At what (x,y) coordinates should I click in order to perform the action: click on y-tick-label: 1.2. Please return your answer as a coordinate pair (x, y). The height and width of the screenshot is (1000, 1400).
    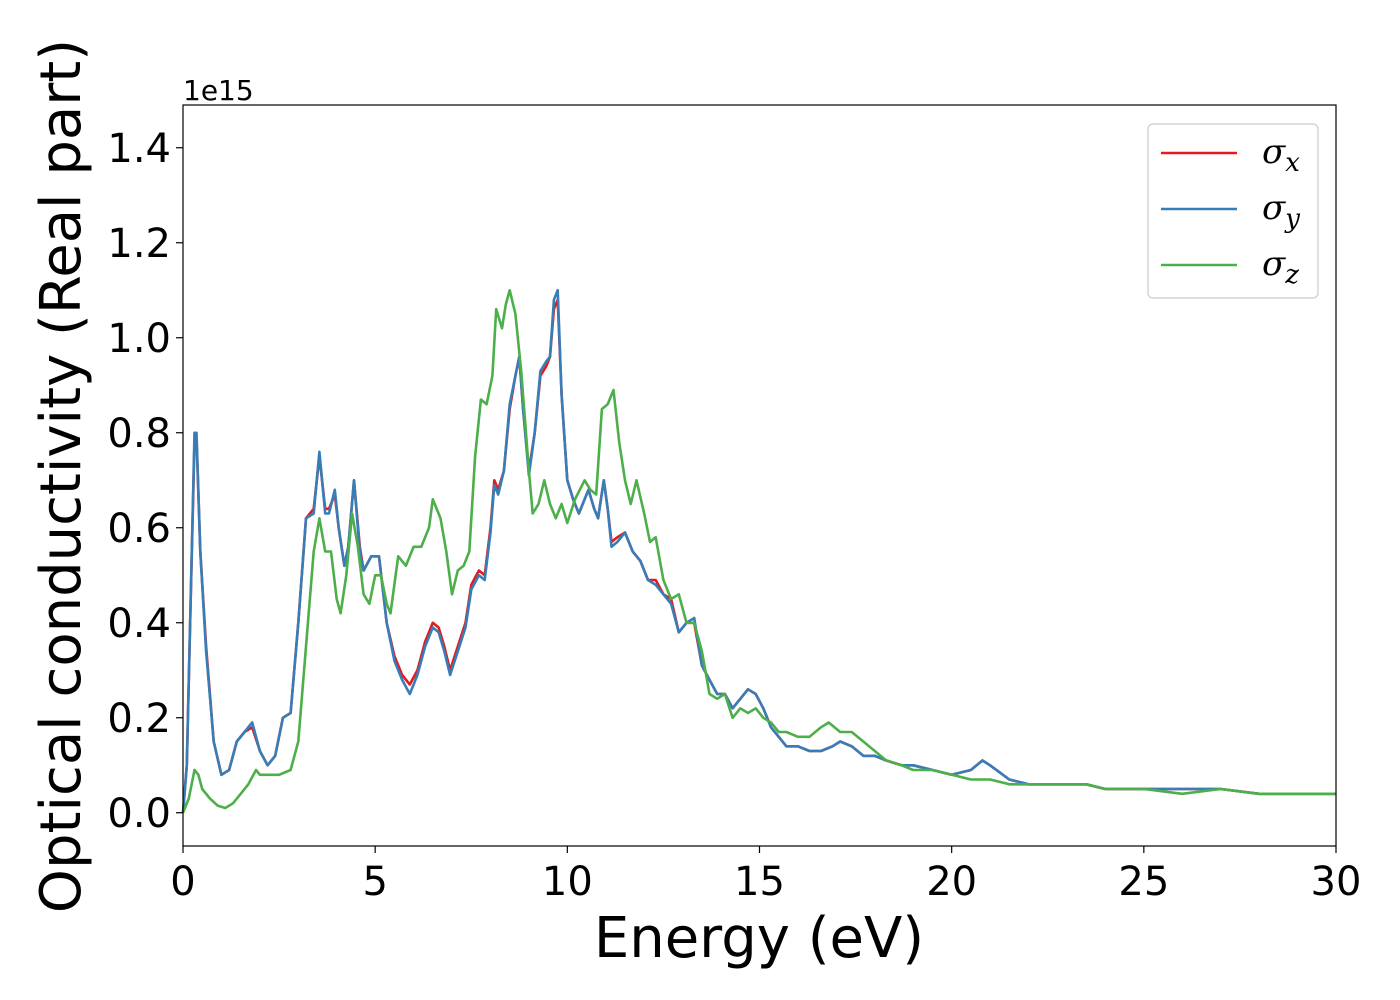
    Looking at the image, I should click on (139, 244).